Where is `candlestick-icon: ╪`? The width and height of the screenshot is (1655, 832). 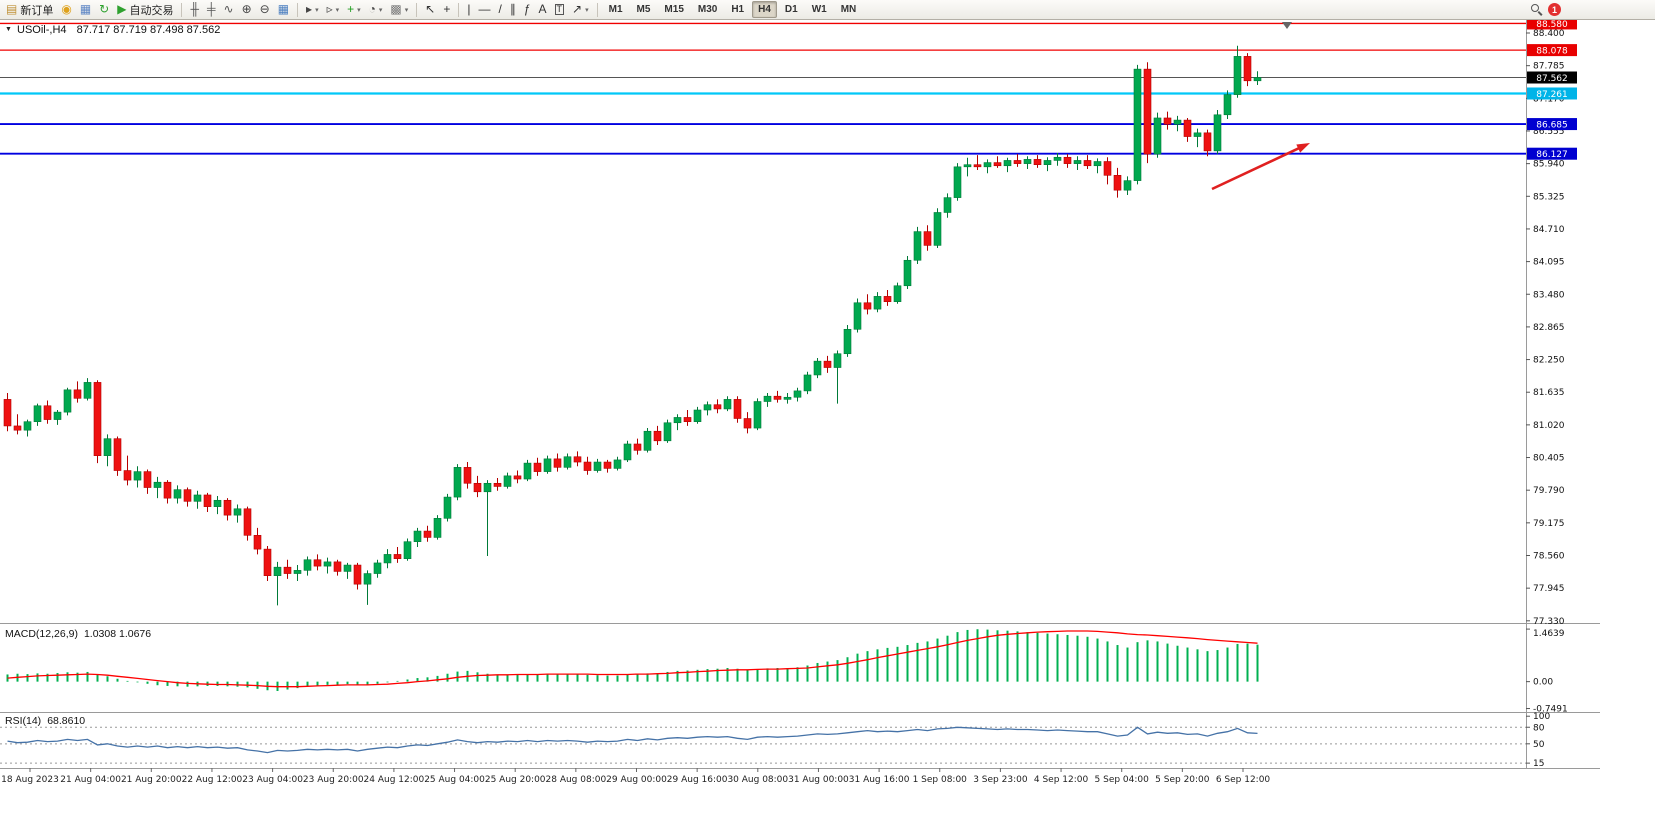
candlestick-icon: ╪ is located at coordinates (211, 9).